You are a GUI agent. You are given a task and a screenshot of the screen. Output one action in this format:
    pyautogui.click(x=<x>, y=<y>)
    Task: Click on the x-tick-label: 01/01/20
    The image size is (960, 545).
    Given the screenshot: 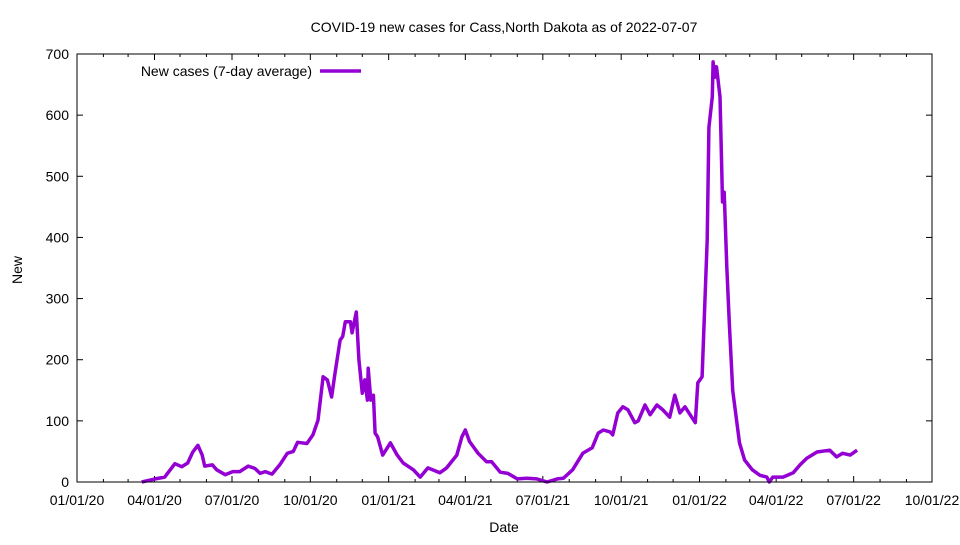 What is the action you would take?
    pyautogui.click(x=77, y=500)
    